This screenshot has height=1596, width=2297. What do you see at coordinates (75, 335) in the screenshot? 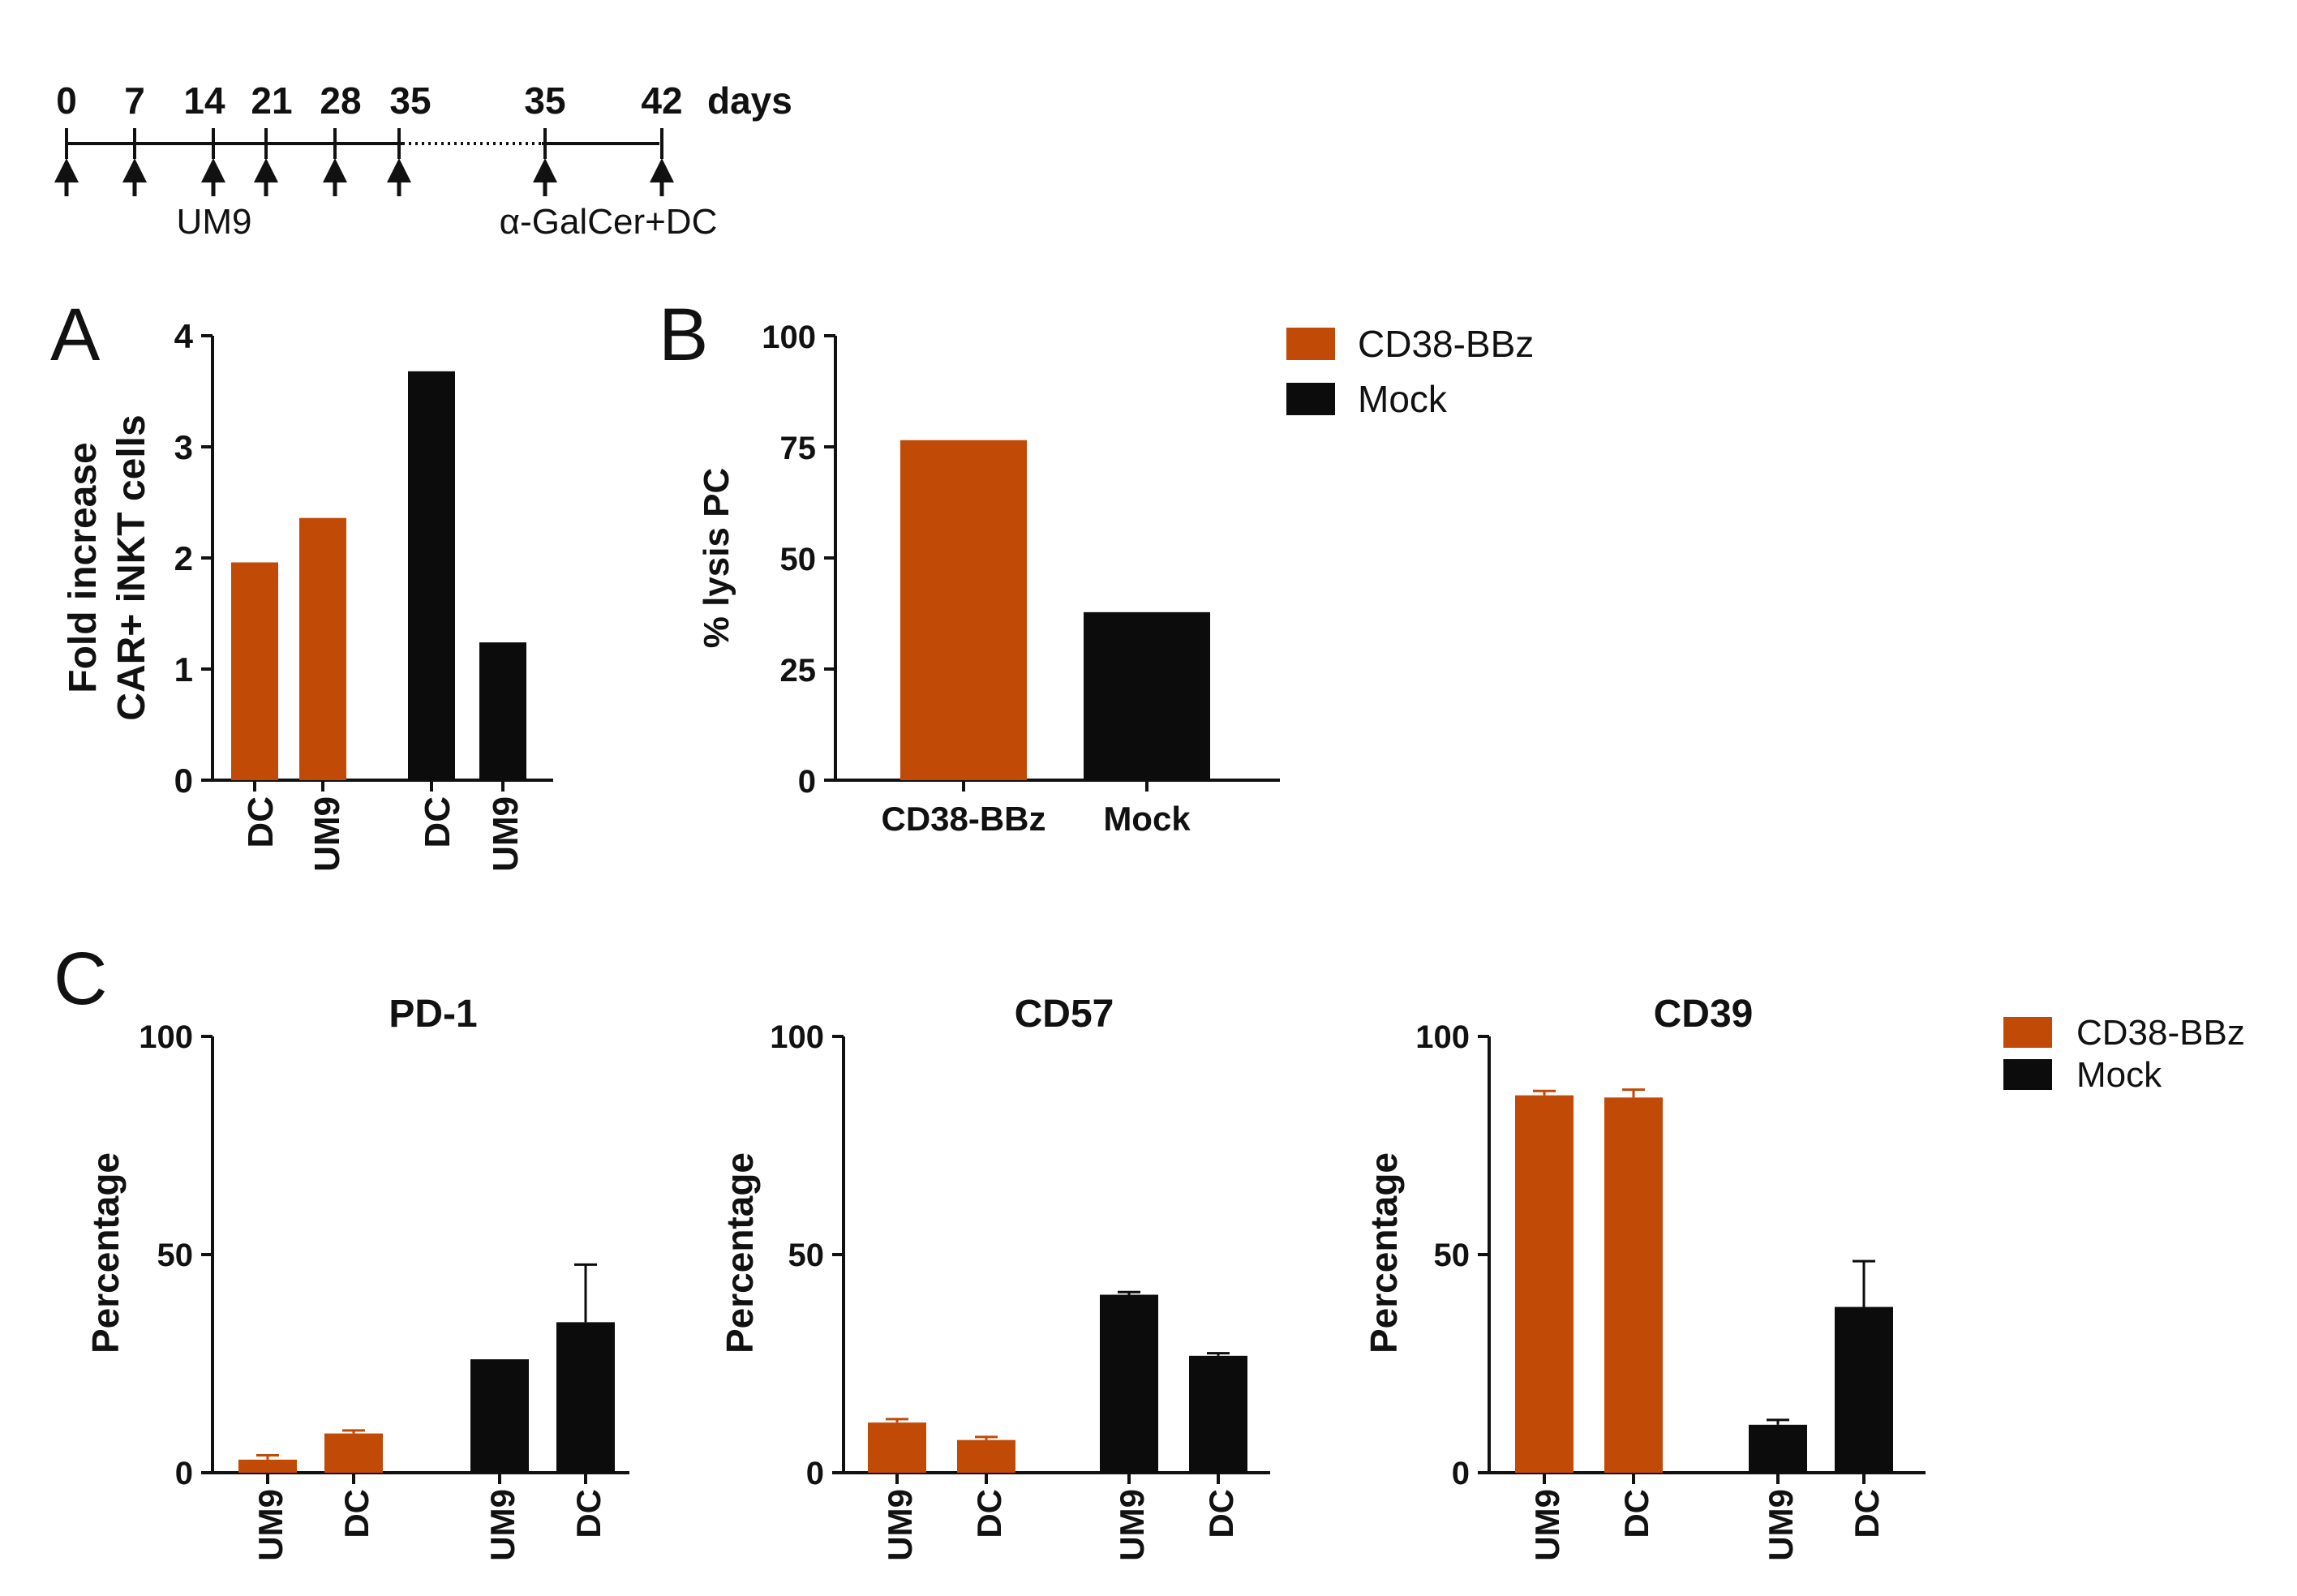
I see `panel-letter-a: A` at bounding box center [75, 335].